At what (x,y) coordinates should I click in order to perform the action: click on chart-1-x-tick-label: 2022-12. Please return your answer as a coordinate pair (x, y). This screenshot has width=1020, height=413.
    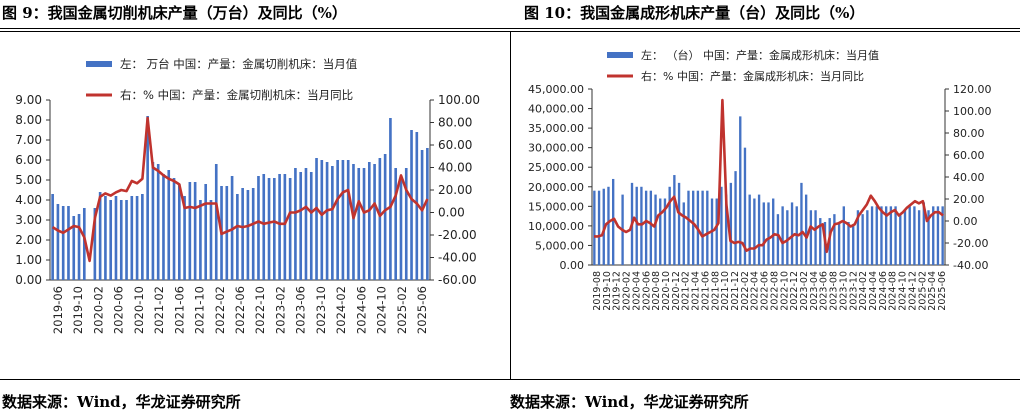
    Looking at the image, I should click on (794, 291).